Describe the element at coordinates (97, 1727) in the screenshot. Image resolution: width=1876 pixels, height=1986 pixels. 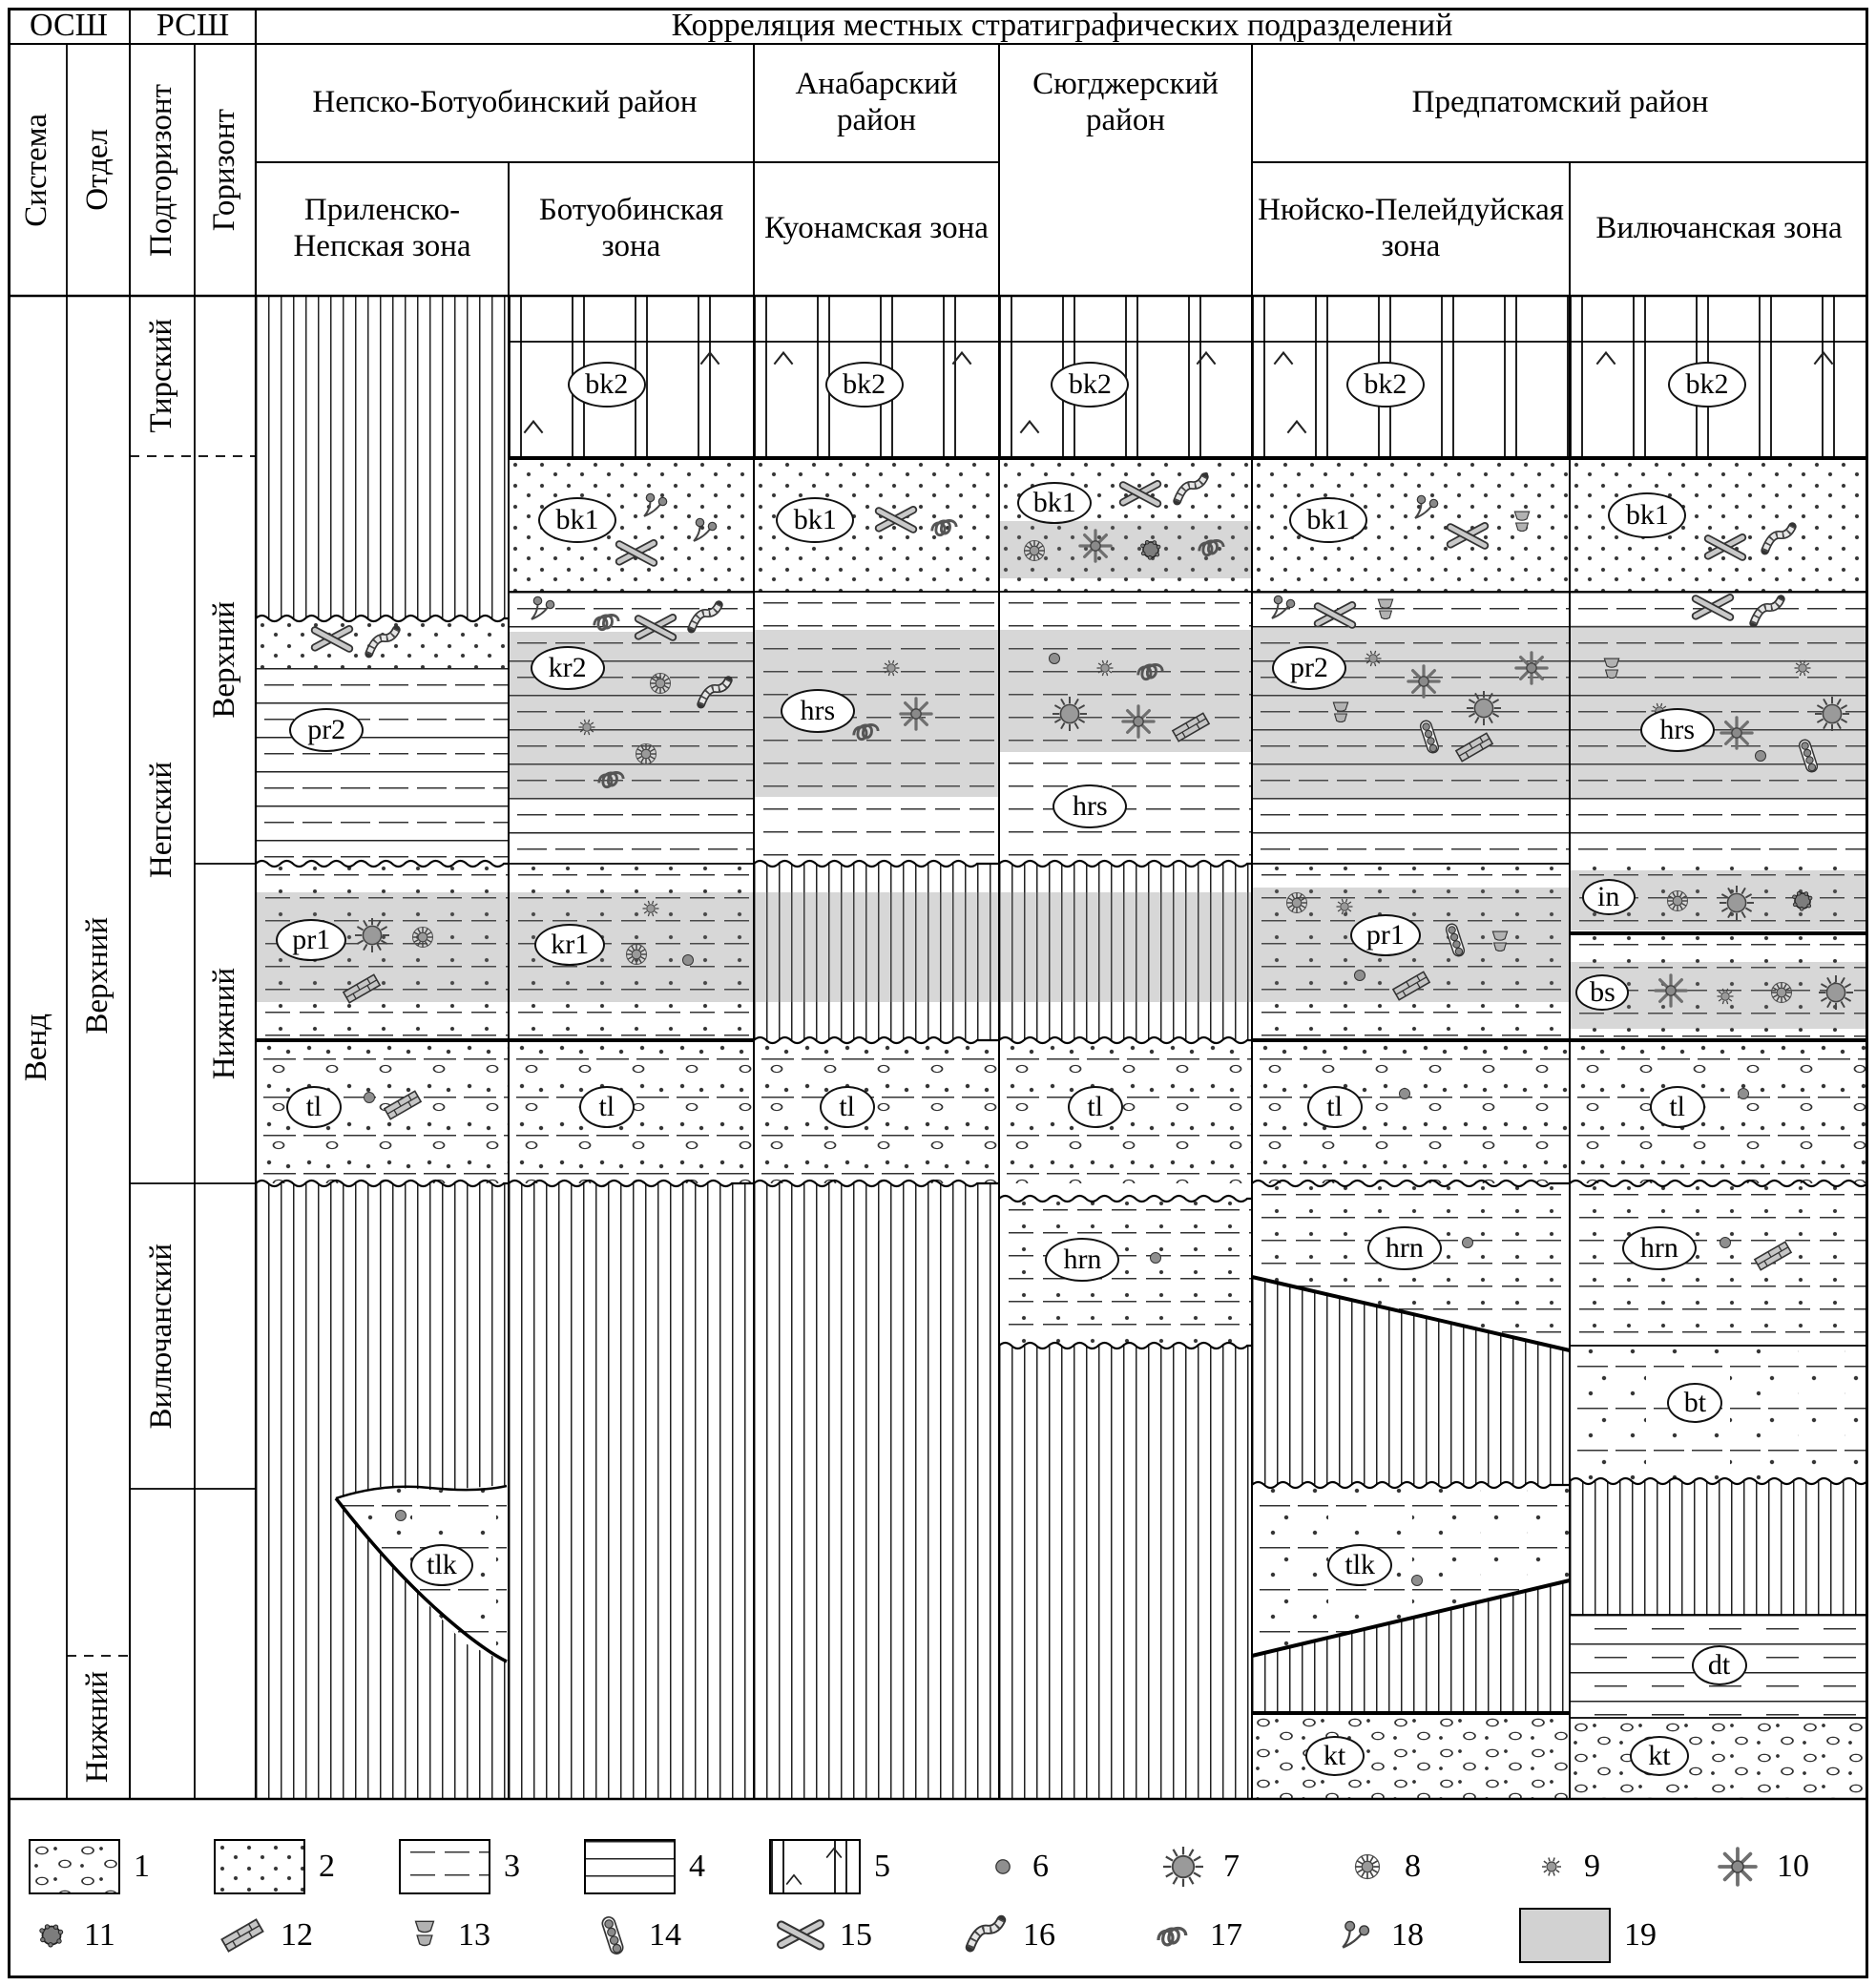
I see `scale-label: Нижний` at that location.